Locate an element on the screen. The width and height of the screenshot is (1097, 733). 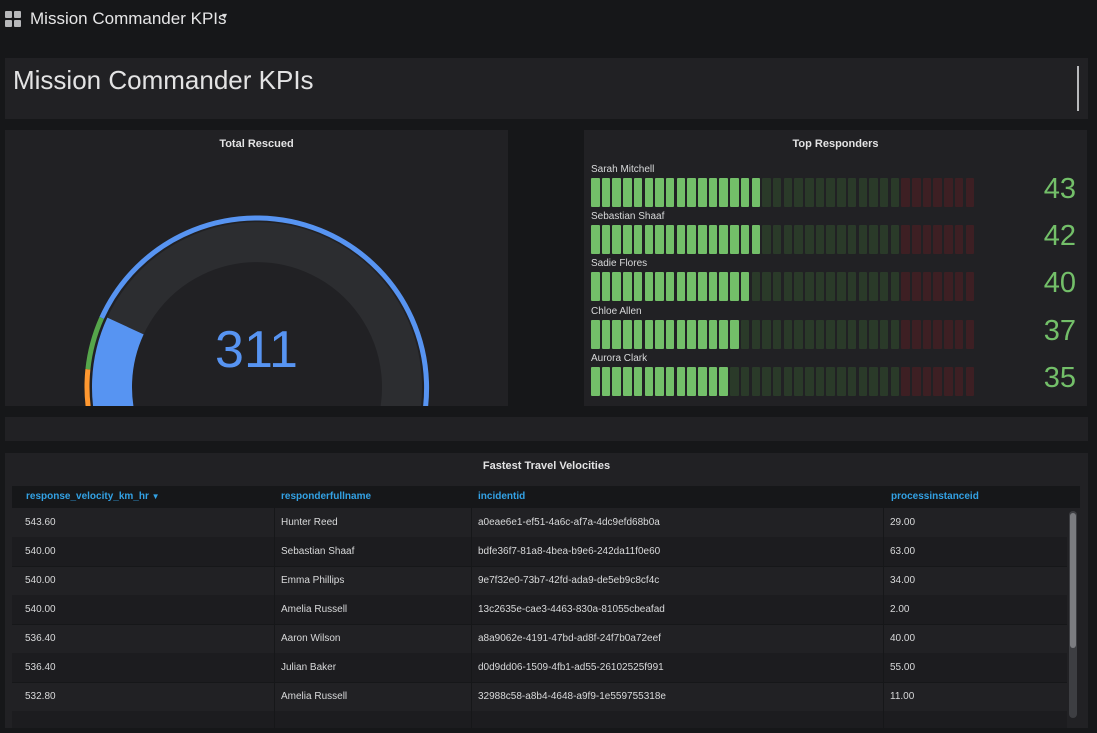
column-header-velocity: response_velocity_km_hr ▼ is located at coordinates (93, 496).